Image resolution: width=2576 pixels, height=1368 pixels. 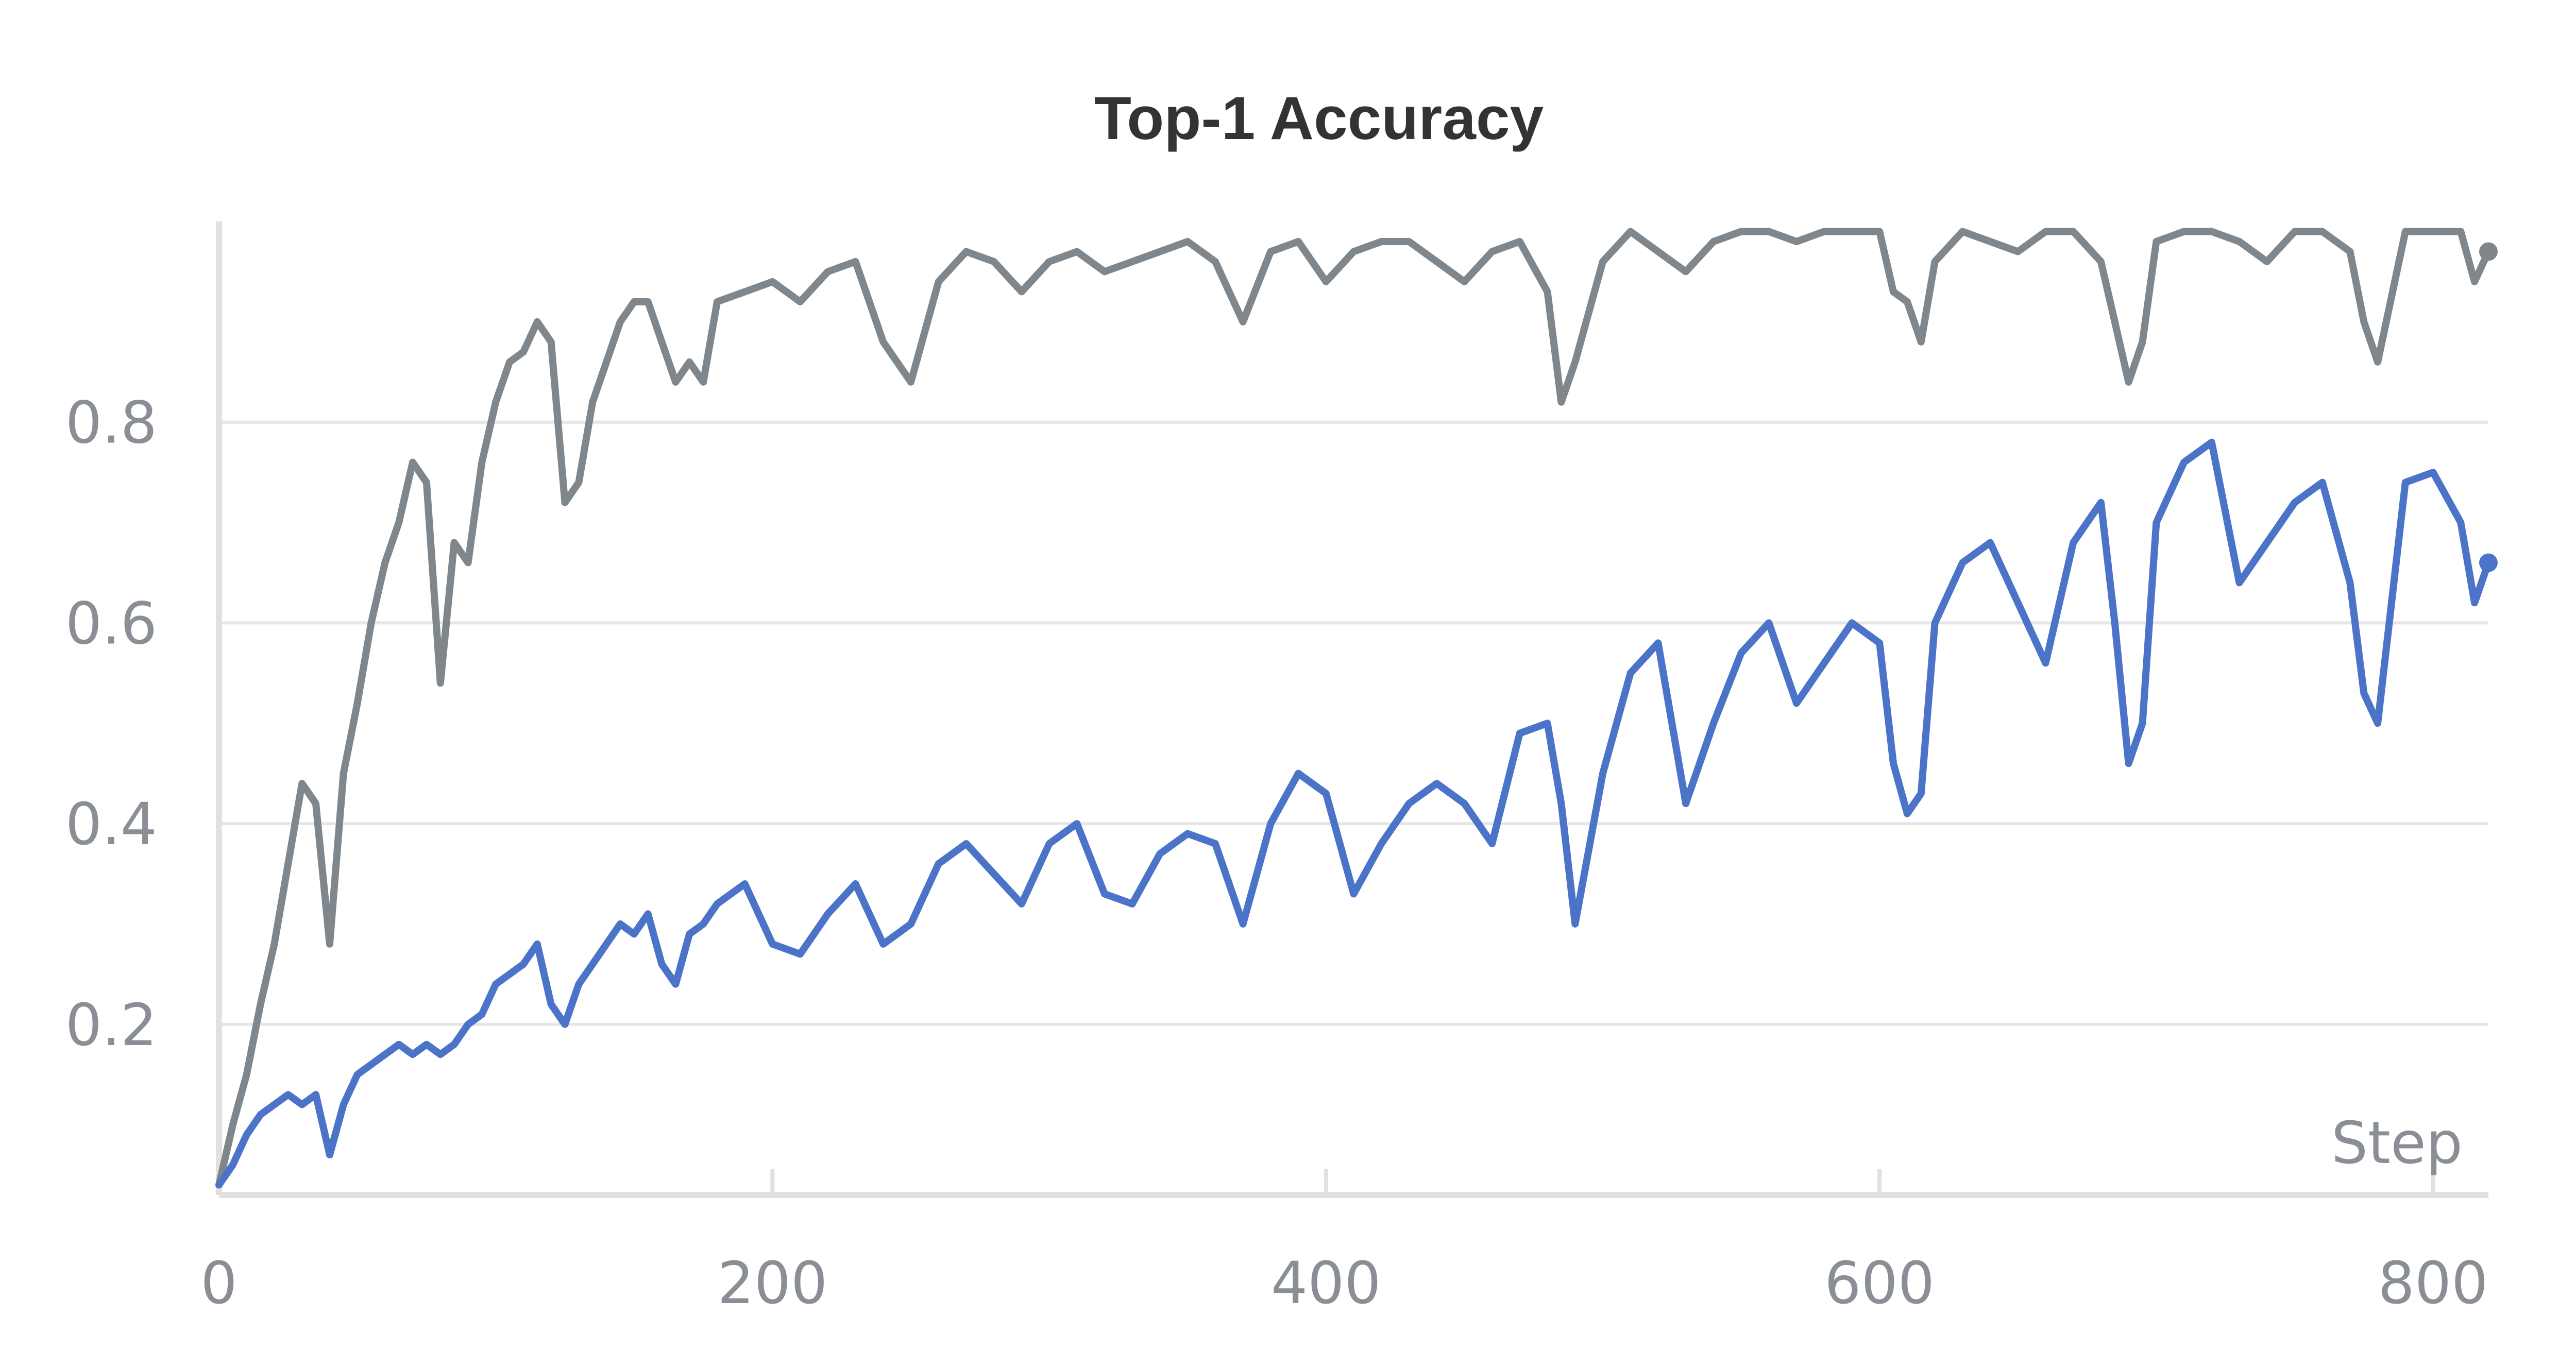 What do you see at coordinates (111, 1025) in the screenshot?
I see `y-tick-label: 0.2` at bounding box center [111, 1025].